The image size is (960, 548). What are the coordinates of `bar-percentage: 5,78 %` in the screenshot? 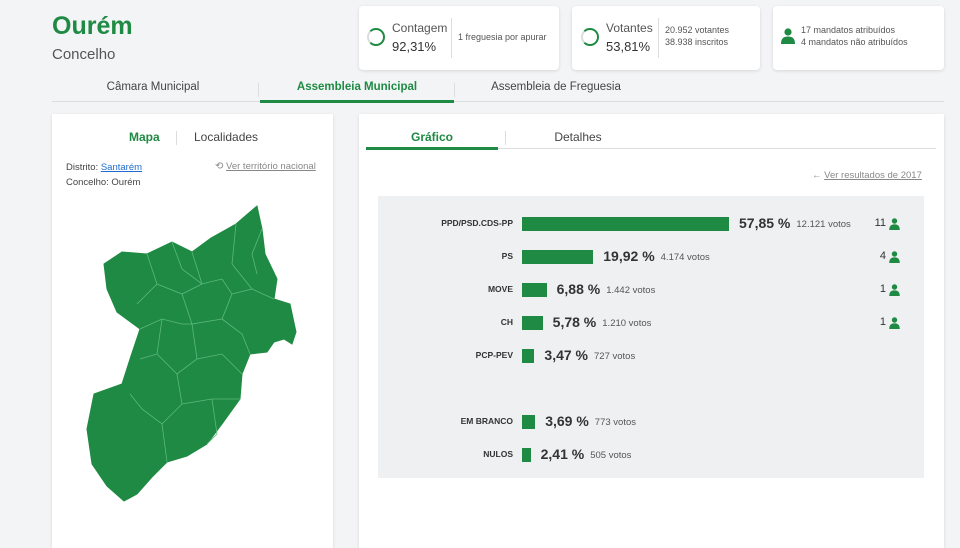 It's located at (574, 322).